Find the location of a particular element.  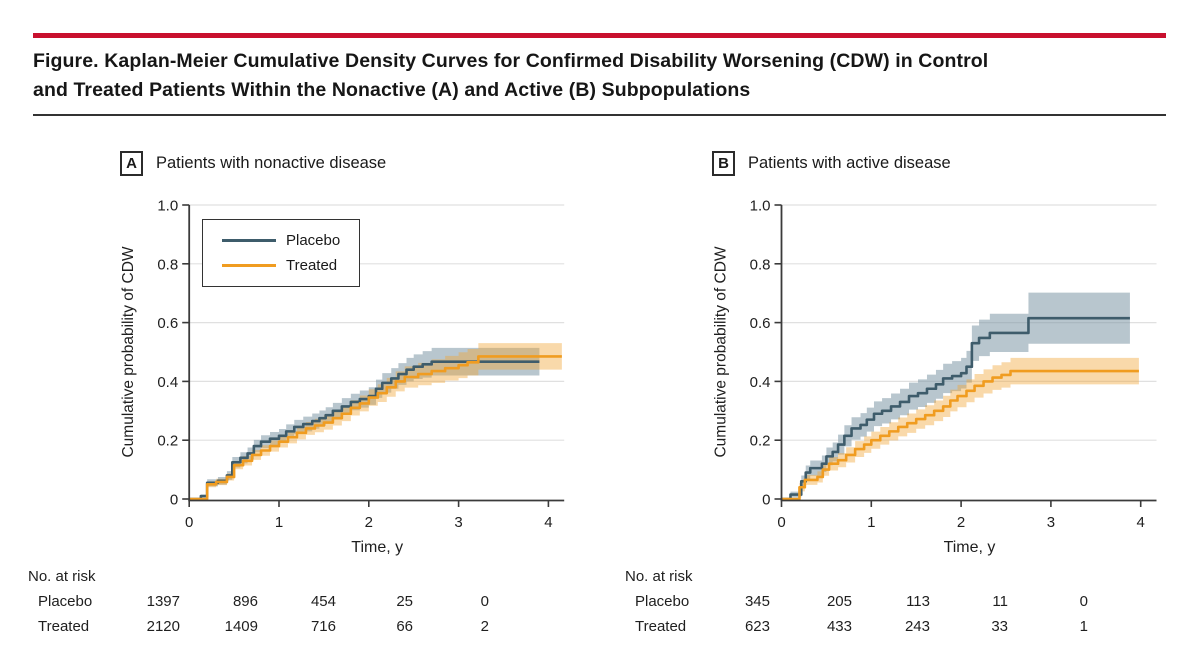

panel-a-letter-badge: A is located at coordinates (131, 163).